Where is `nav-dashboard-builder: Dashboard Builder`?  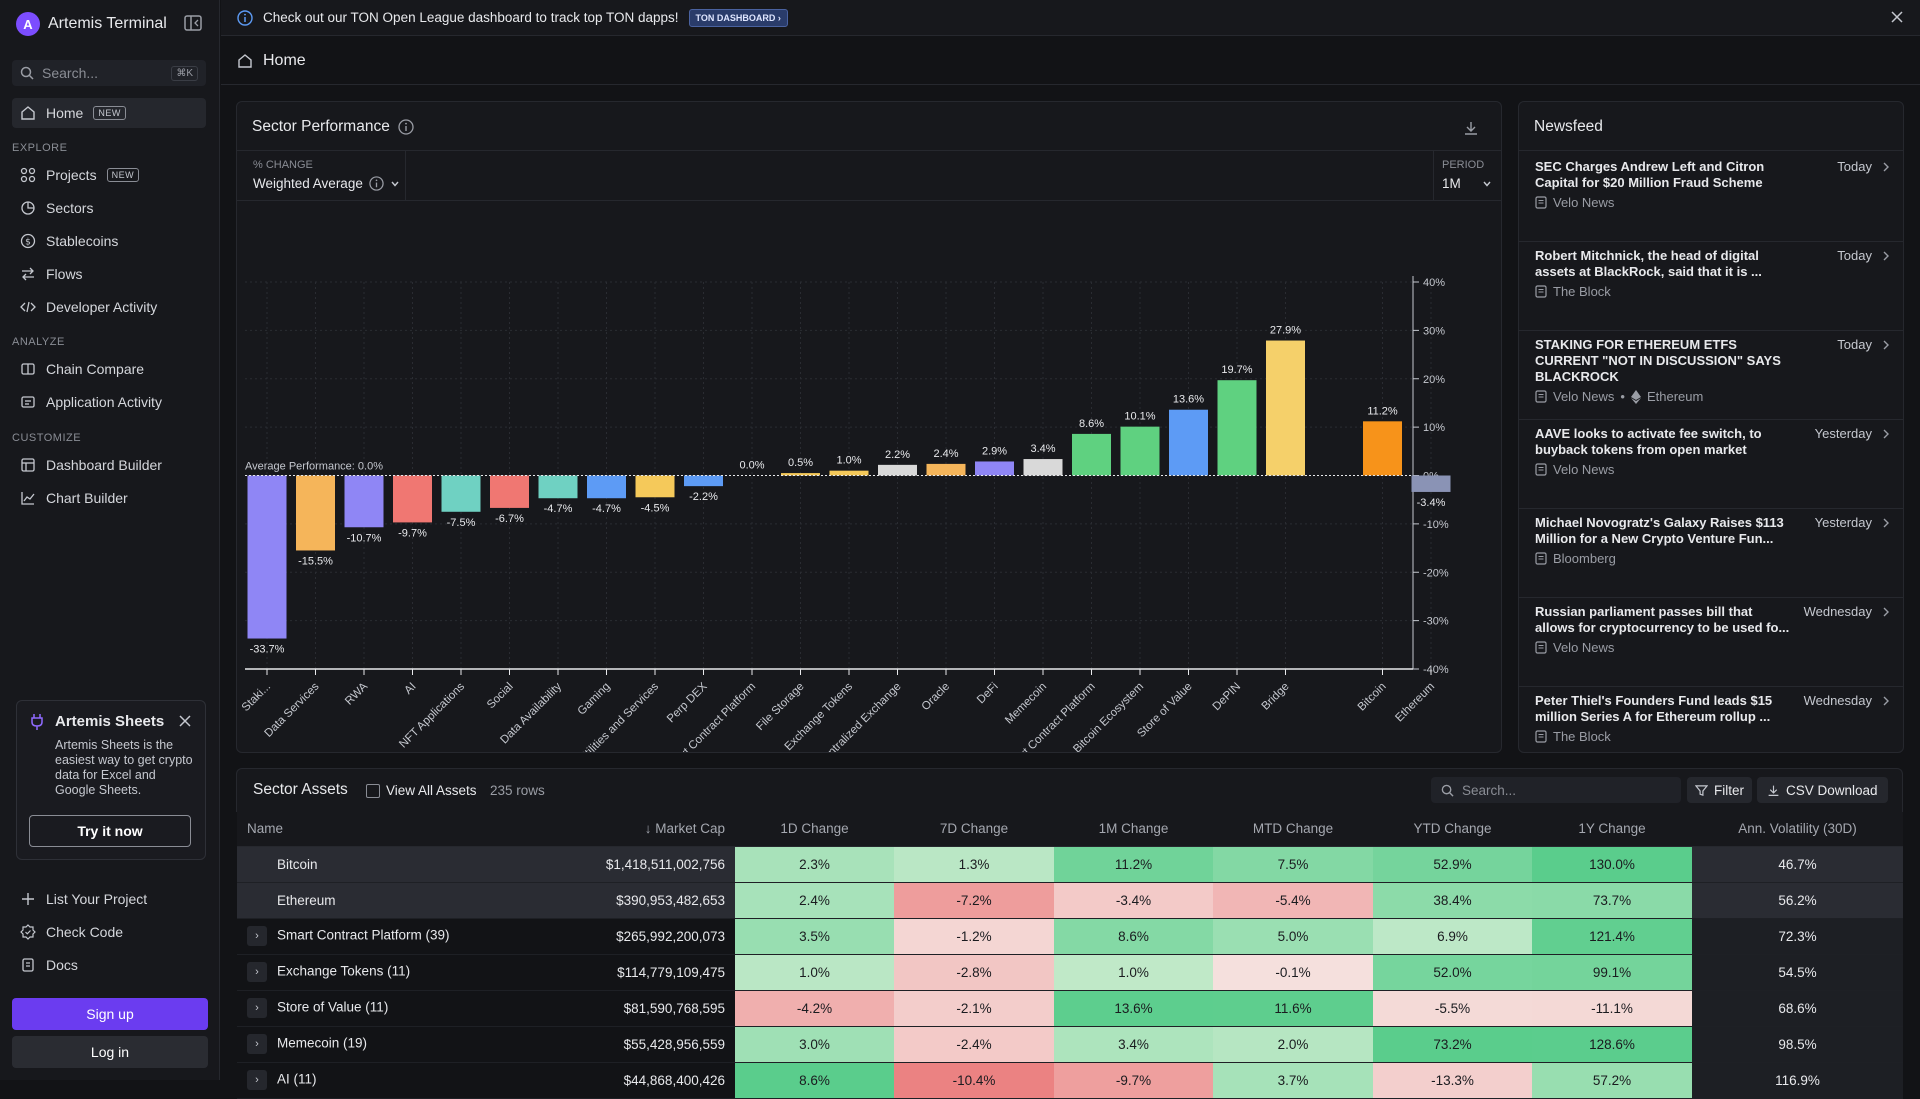
nav-dashboard-builder: Dashboard Builder is located at coordinates (109, 465).